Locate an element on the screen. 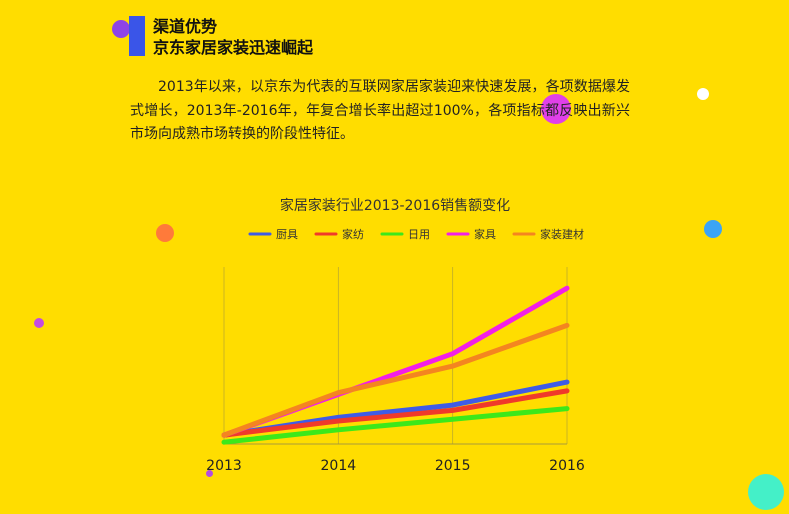  legend-label-0: 厨具 is located at coordinates (287, 234).